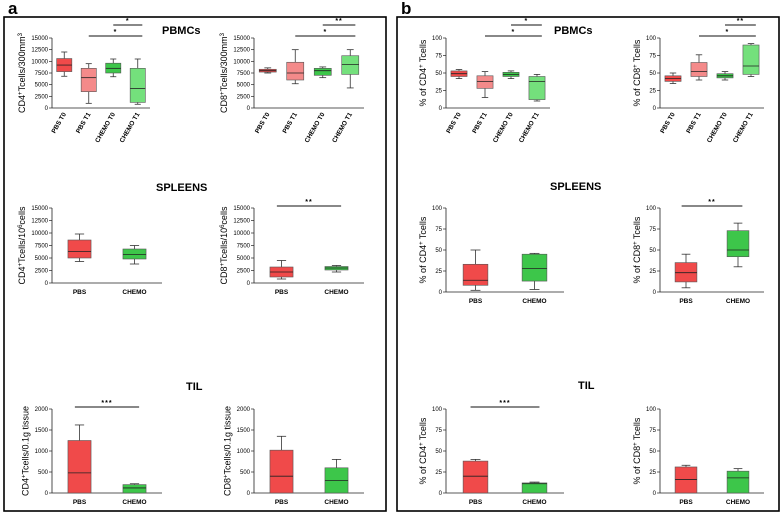  I want to click on b-pbmc-cd4-ylabel-part: +, so click(422, 66).